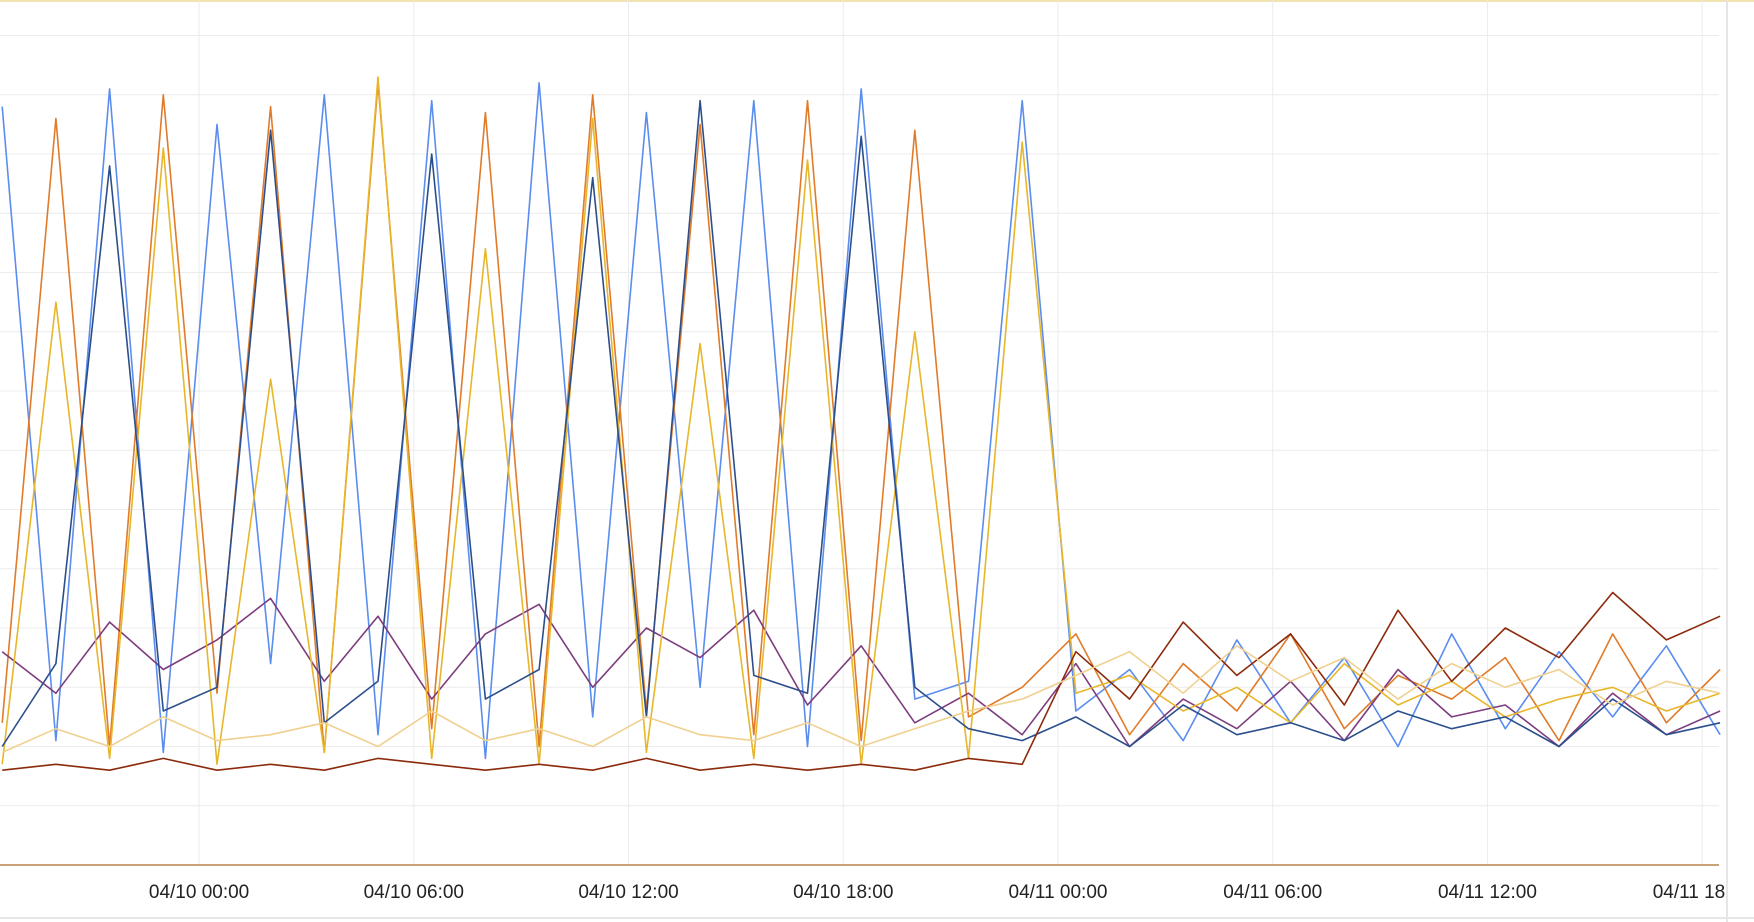  Describe the element at coordinates (628, 892) in the screenshot. I see `x-tick-label: 04/10 12:00` at that location.